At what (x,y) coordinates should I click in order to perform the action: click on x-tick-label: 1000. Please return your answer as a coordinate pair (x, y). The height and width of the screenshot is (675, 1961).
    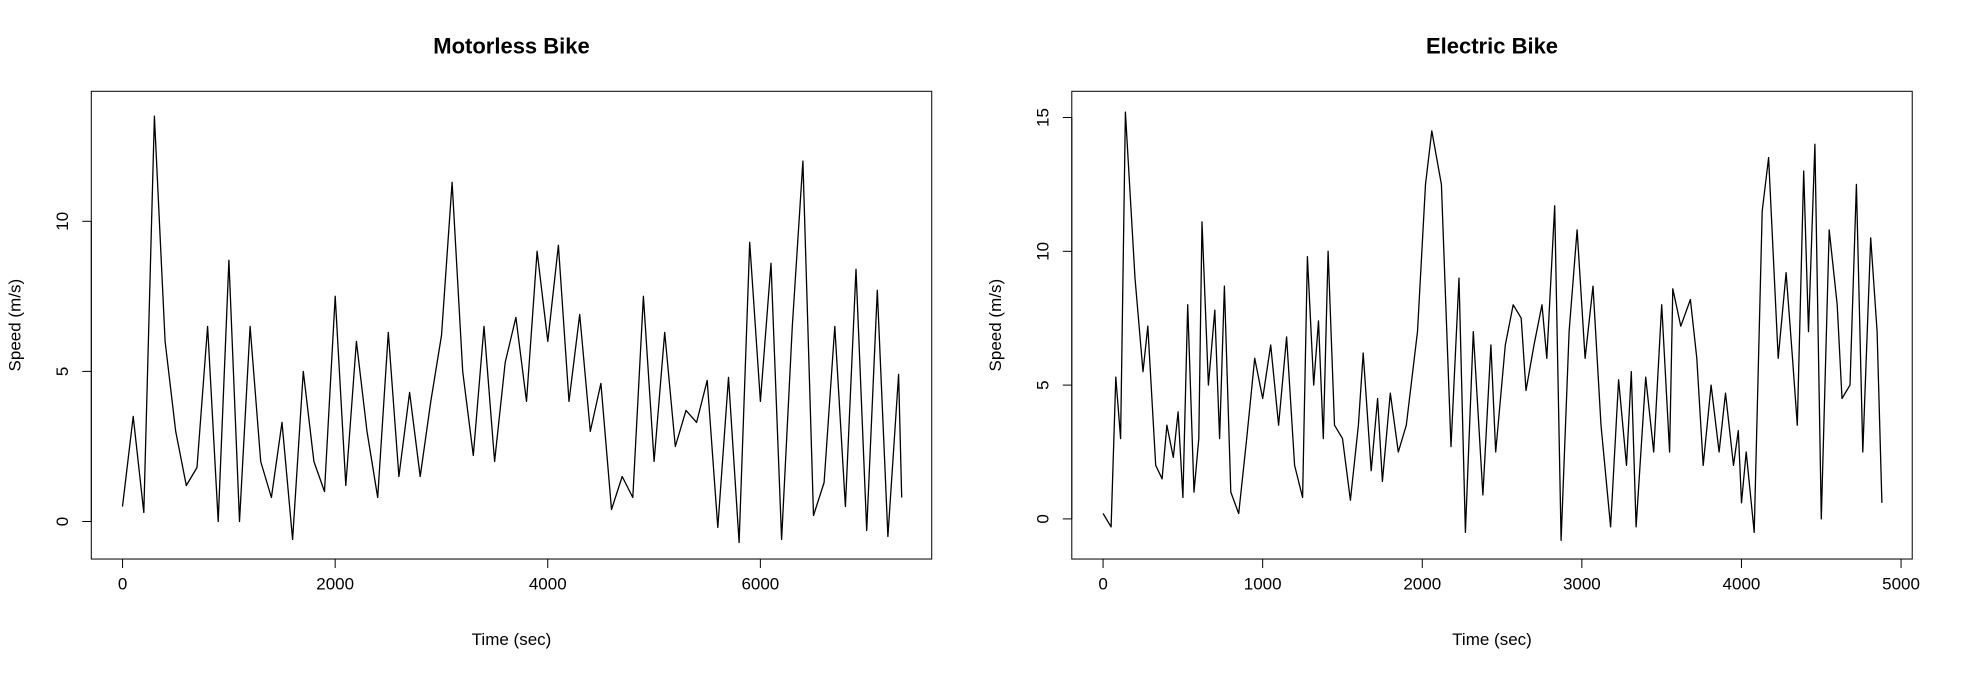
    Looking at the image, I should click on (1263, 584).